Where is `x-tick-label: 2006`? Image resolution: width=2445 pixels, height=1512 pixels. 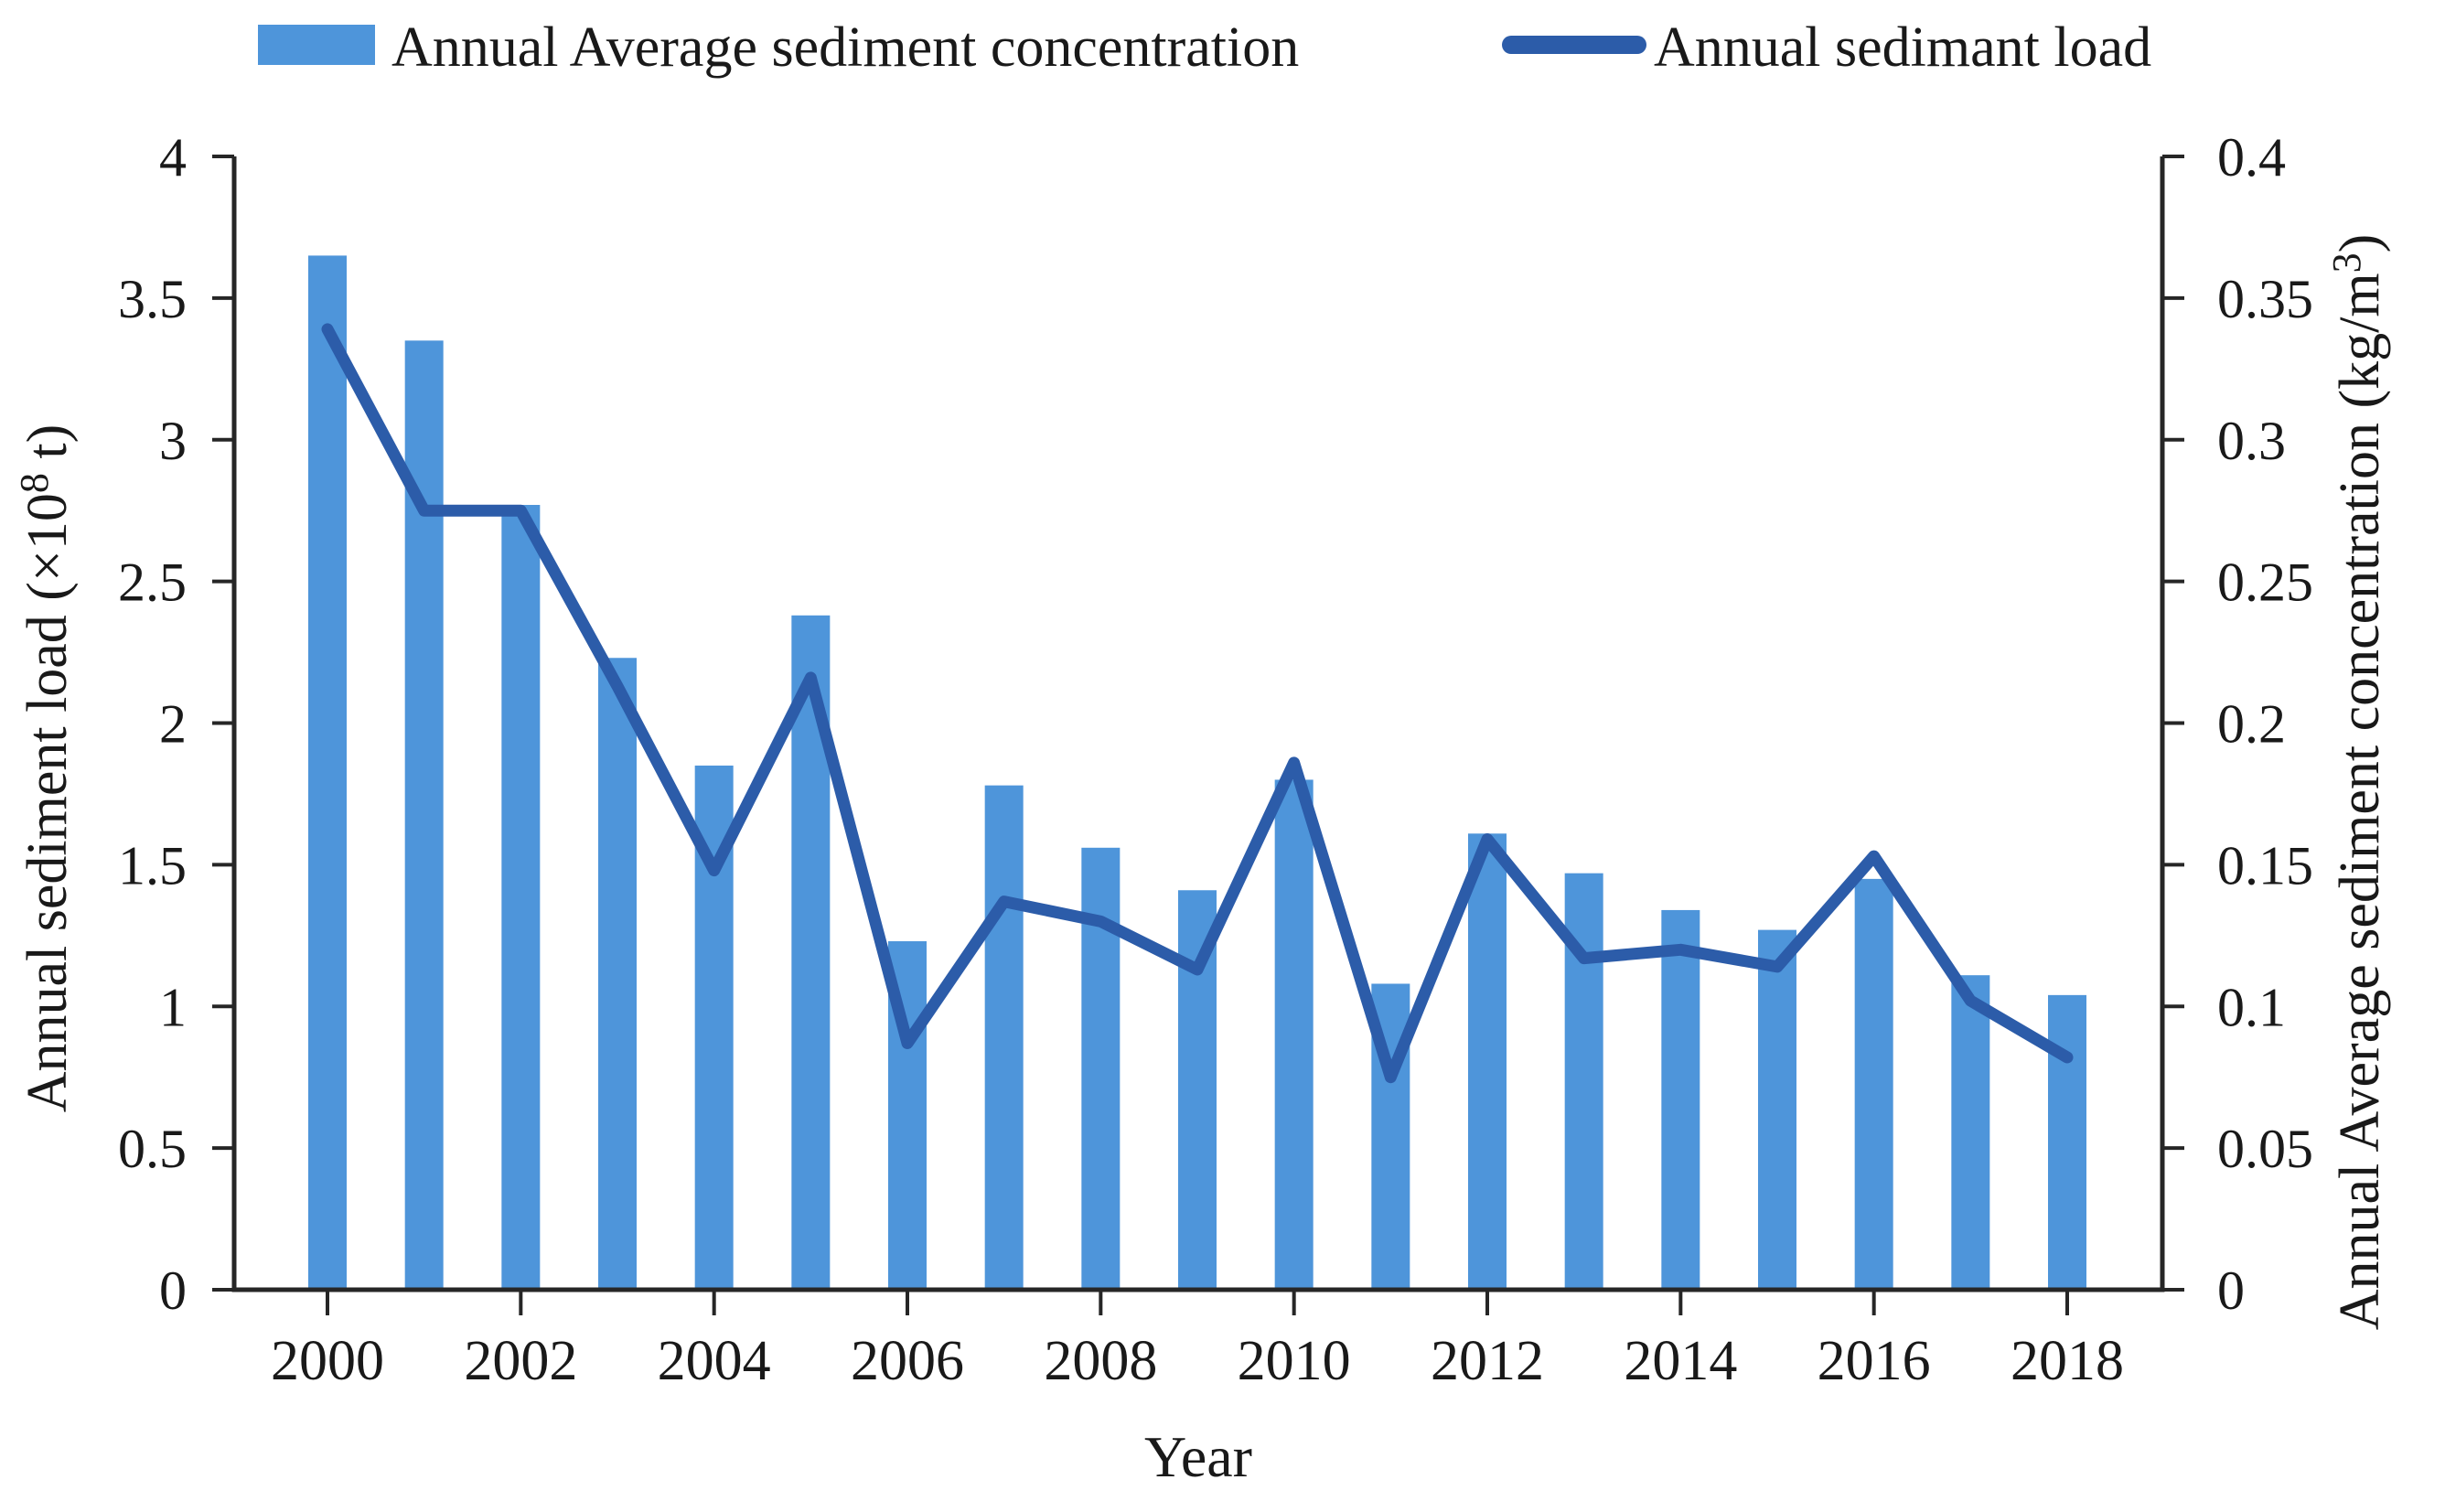
x-tick-label: 2006 is located at coordinates (907, 1361).